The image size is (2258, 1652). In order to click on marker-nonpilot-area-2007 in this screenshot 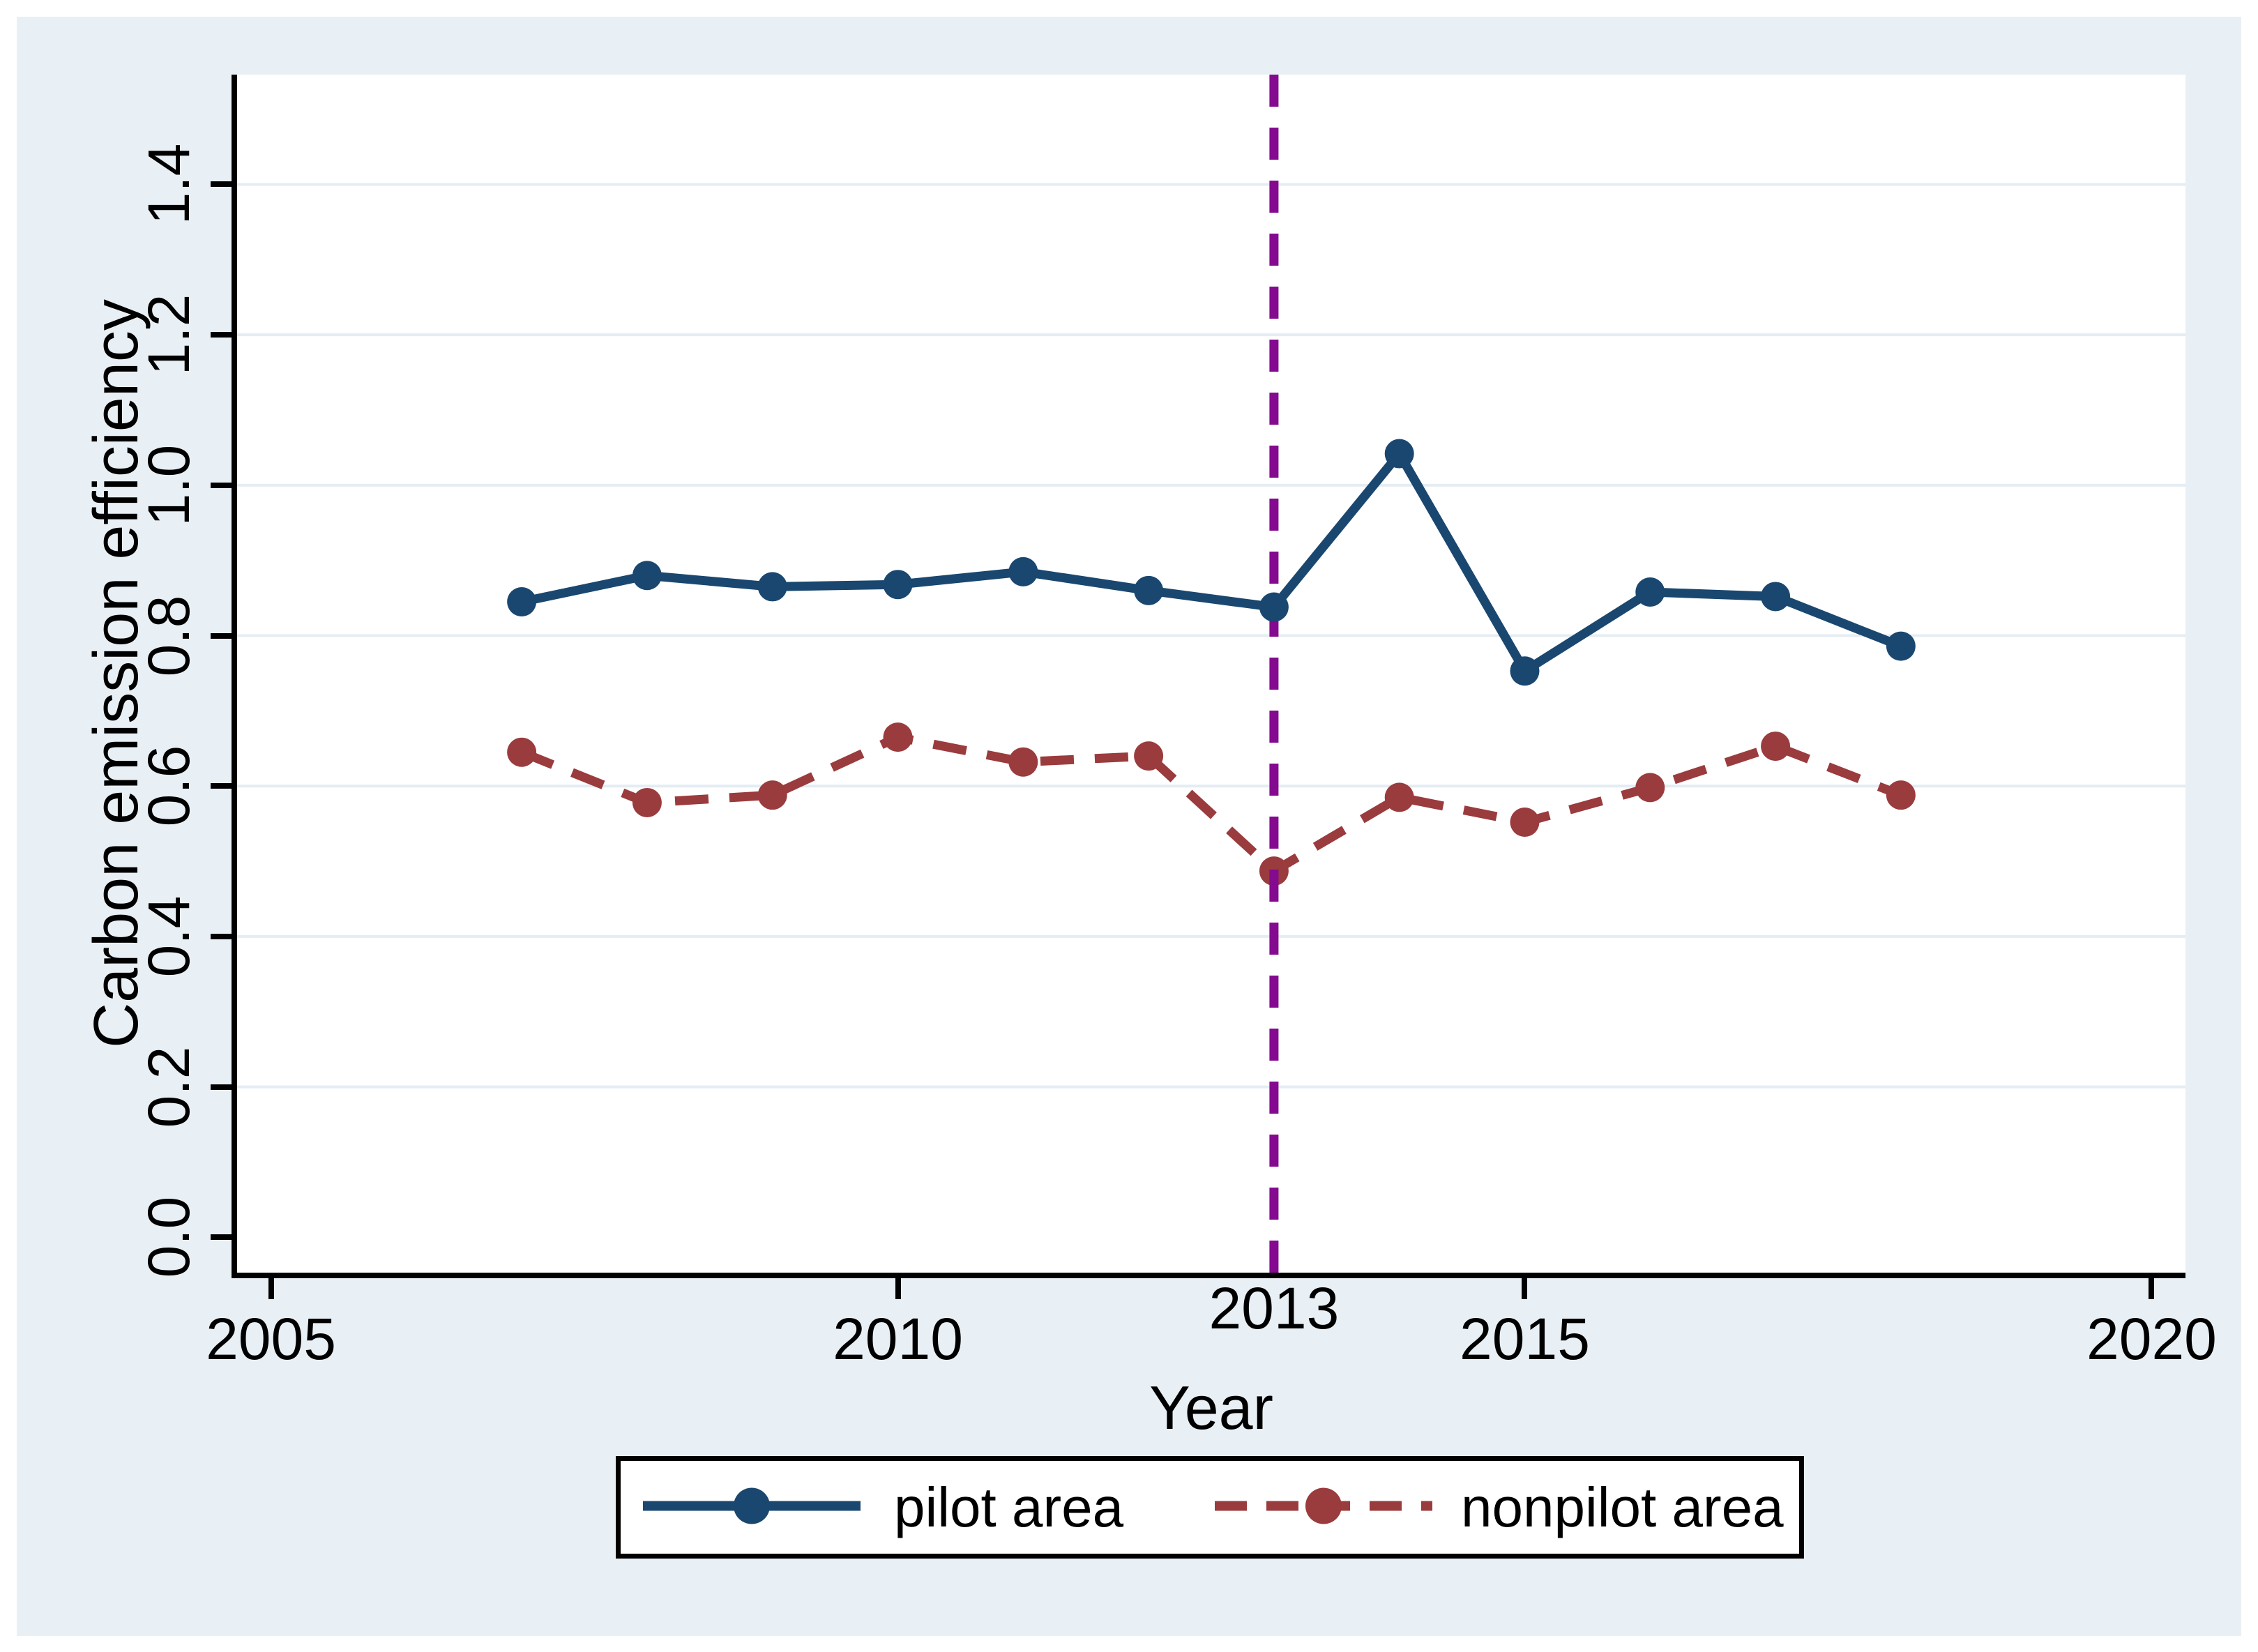, I will do `click(522, 752)`.